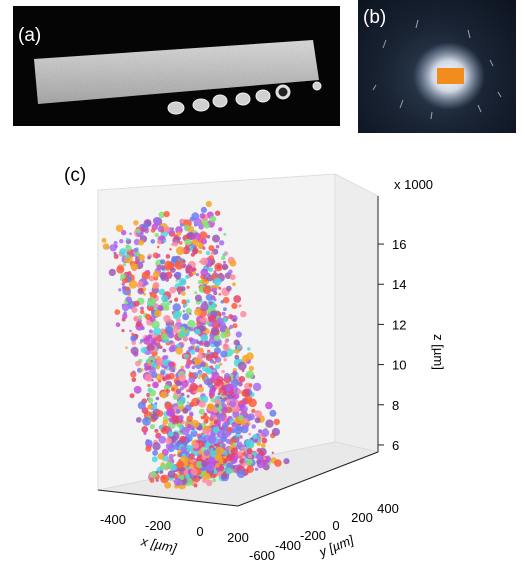  I want to click on panel-label-a: (a), so click(30, 35).